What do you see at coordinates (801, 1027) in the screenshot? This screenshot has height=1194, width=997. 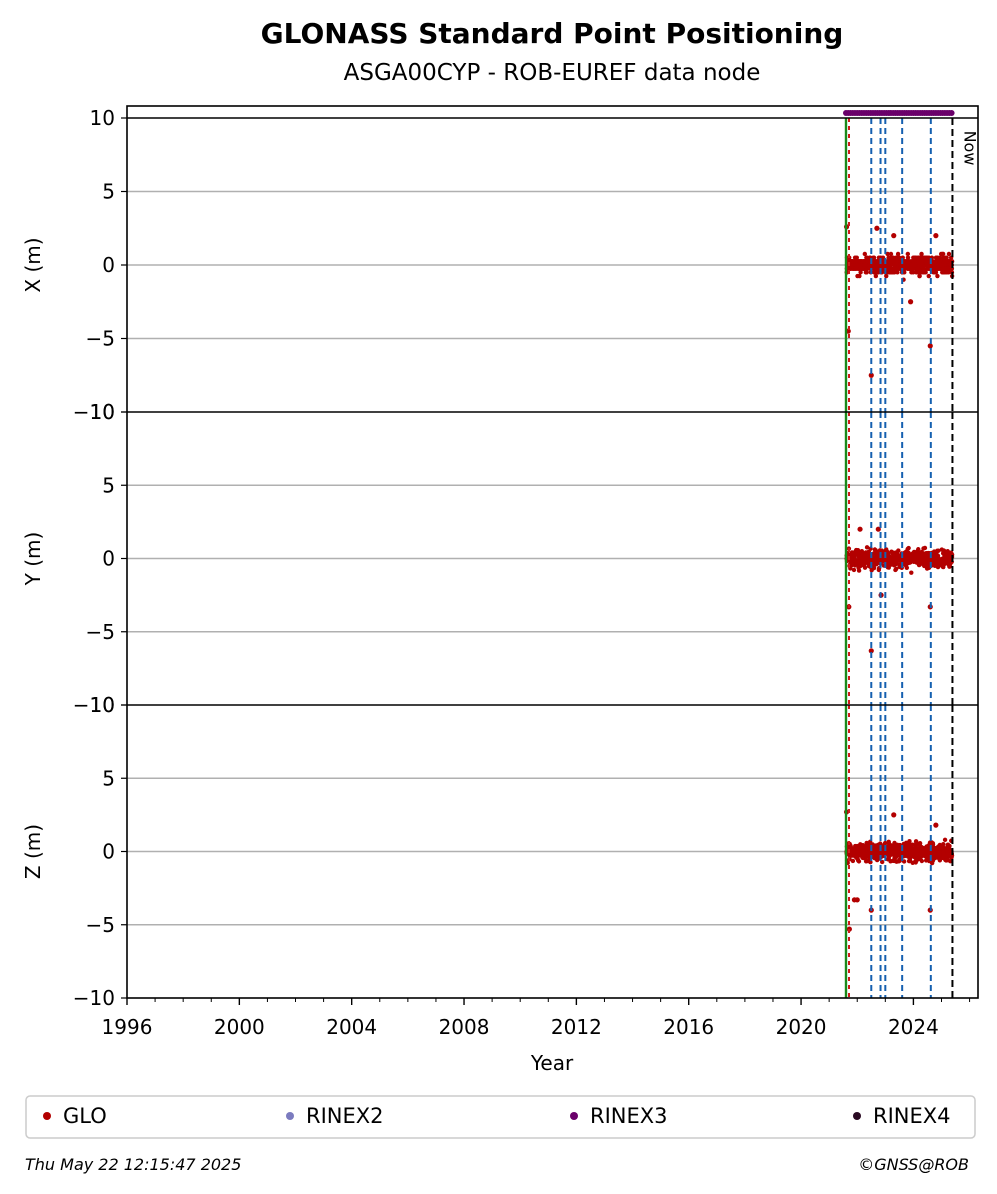 I see `x-tick-label: 2020` at bounding box center [801, 1027].